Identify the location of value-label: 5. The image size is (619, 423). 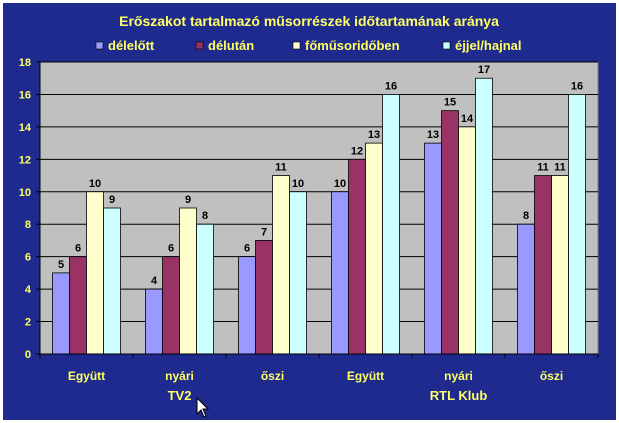
(61, 265).